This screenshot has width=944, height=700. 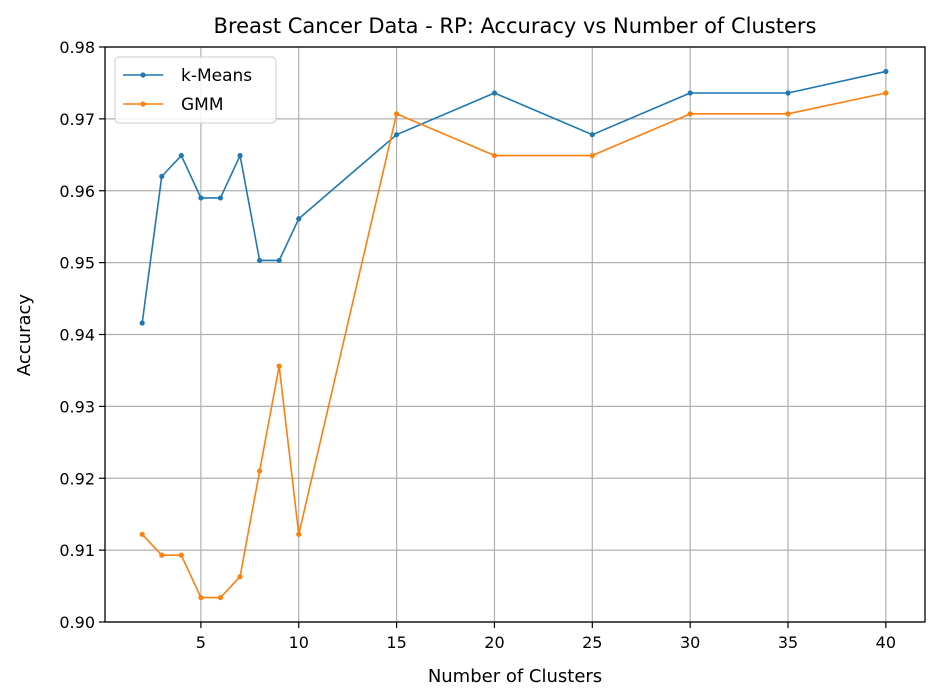 I want to click on y-tick-label: 0.95, so click(x=77, y=263).